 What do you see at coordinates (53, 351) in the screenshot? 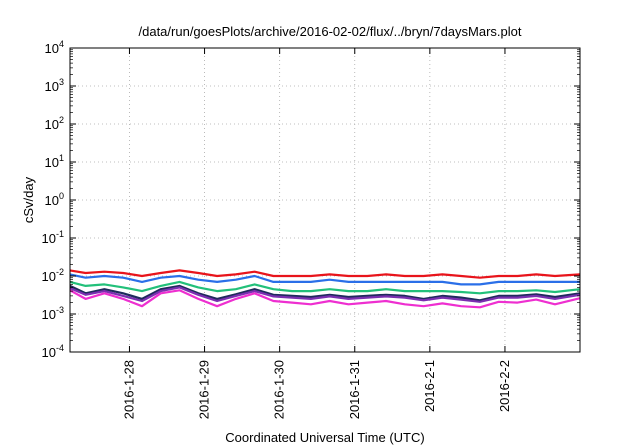
I see `y-tick-label: 10⁻⁴` at bounding box center [53, 351].